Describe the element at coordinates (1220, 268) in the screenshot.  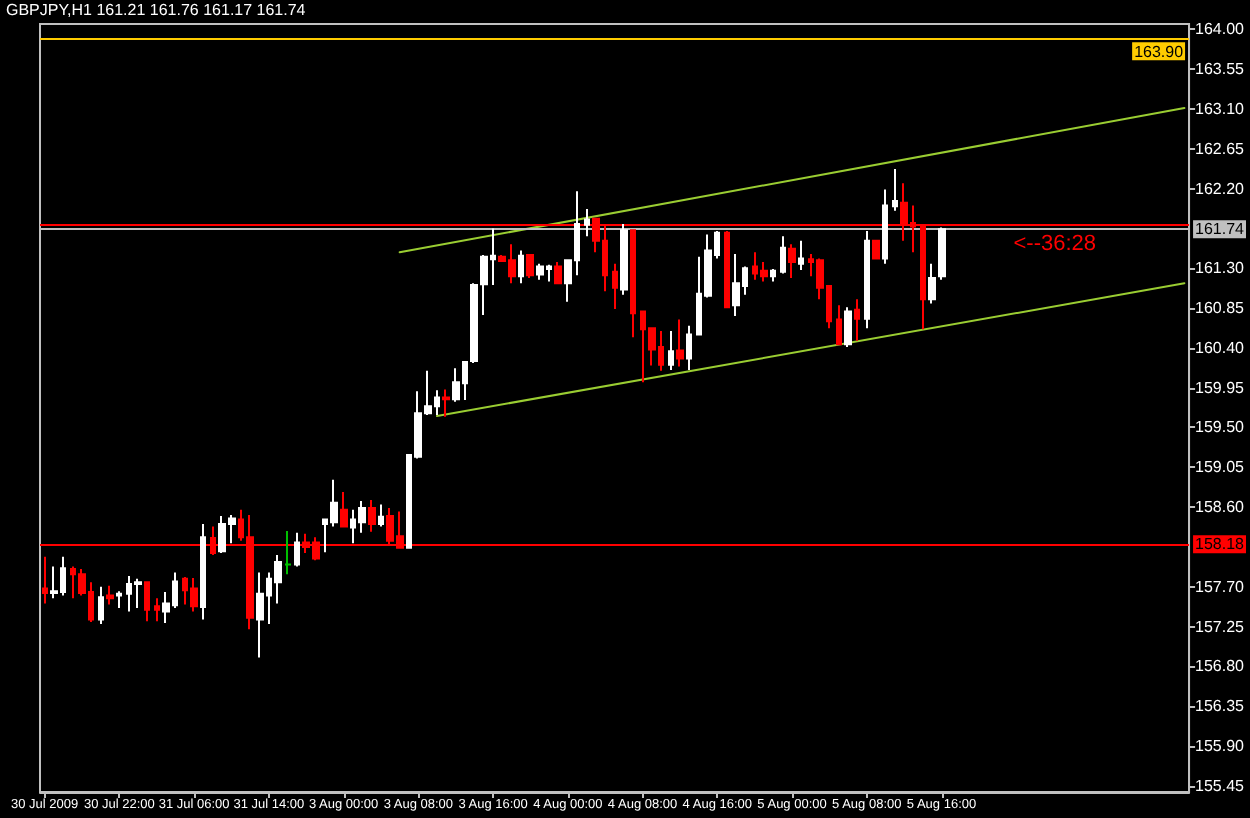
I see `y-tick-label: 161.30` at that location.